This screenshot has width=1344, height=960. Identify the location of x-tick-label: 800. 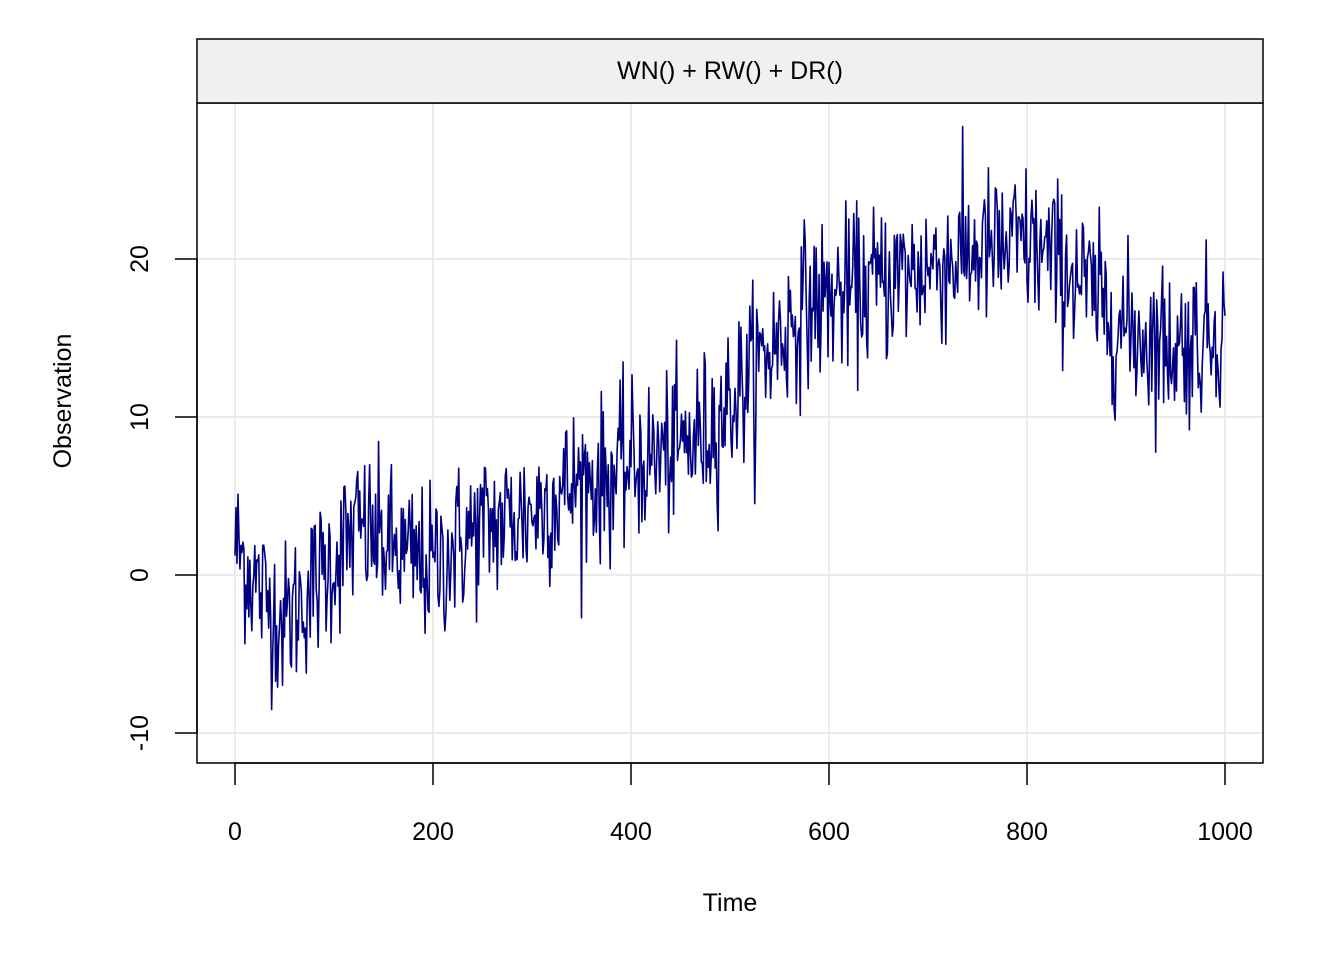
(1027, 832).